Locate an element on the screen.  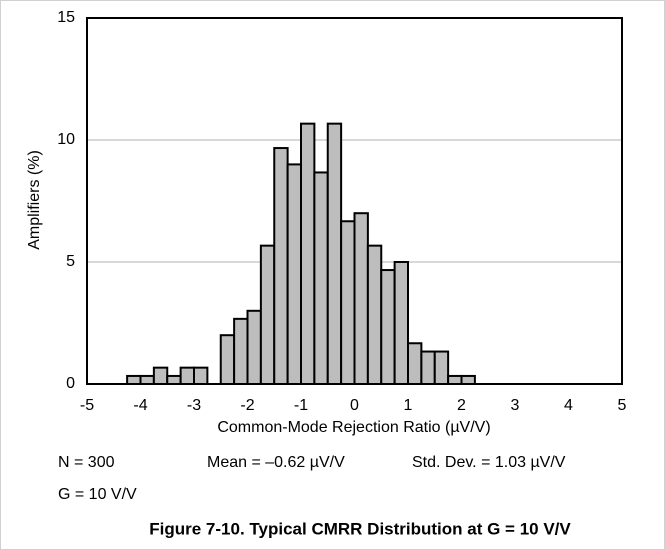
x-tick-label: 2 is located at coordinates (461, 405).